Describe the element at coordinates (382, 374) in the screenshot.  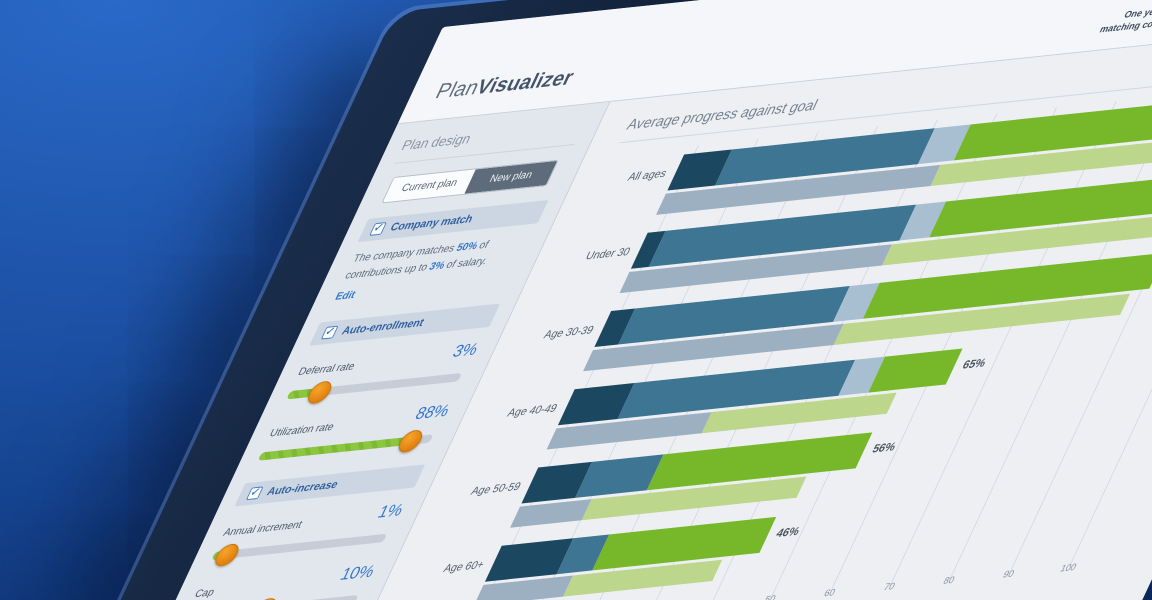
I see `deferral-rate-control: Deferral rate 3%` at that location.